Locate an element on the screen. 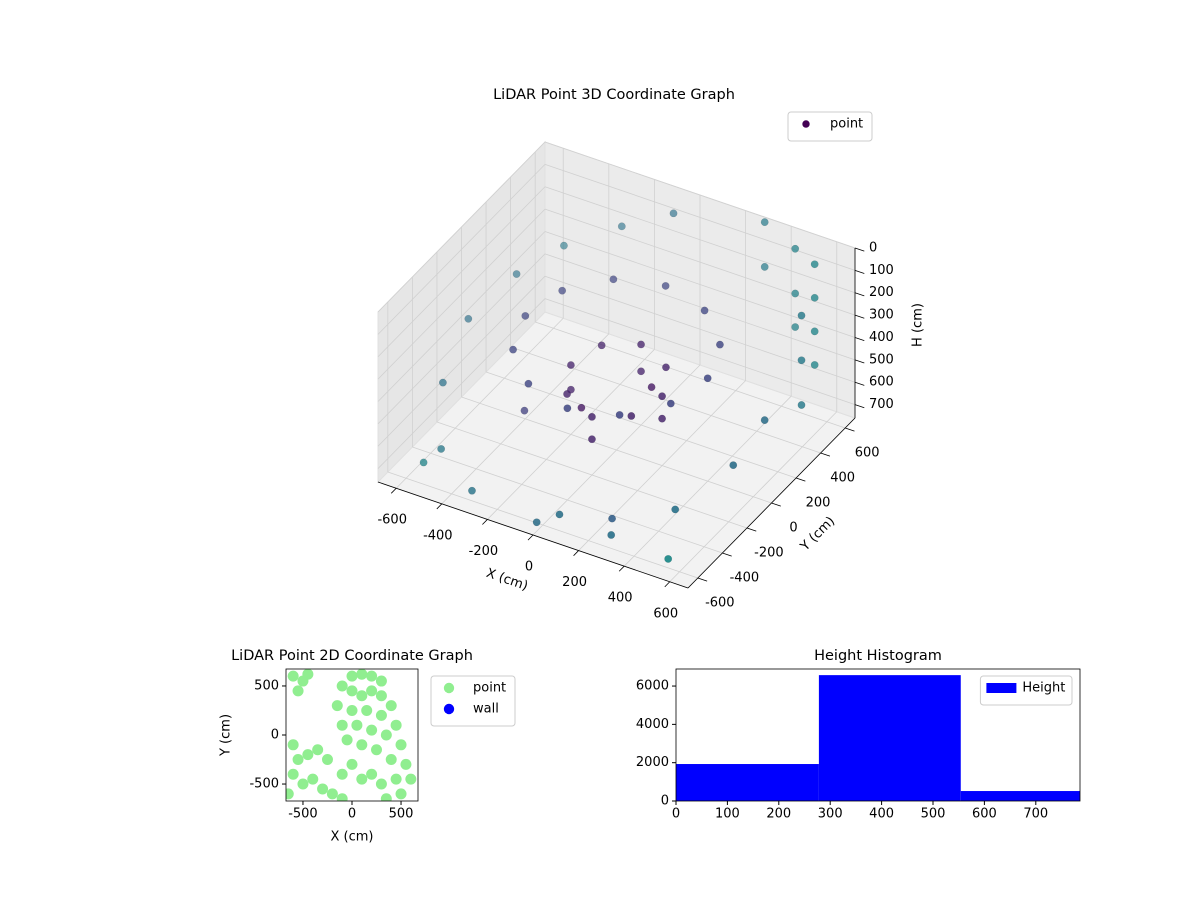 This screenshot has height=900, width=1200. x-tick-label: 0 is located at coordinates (676, 814).